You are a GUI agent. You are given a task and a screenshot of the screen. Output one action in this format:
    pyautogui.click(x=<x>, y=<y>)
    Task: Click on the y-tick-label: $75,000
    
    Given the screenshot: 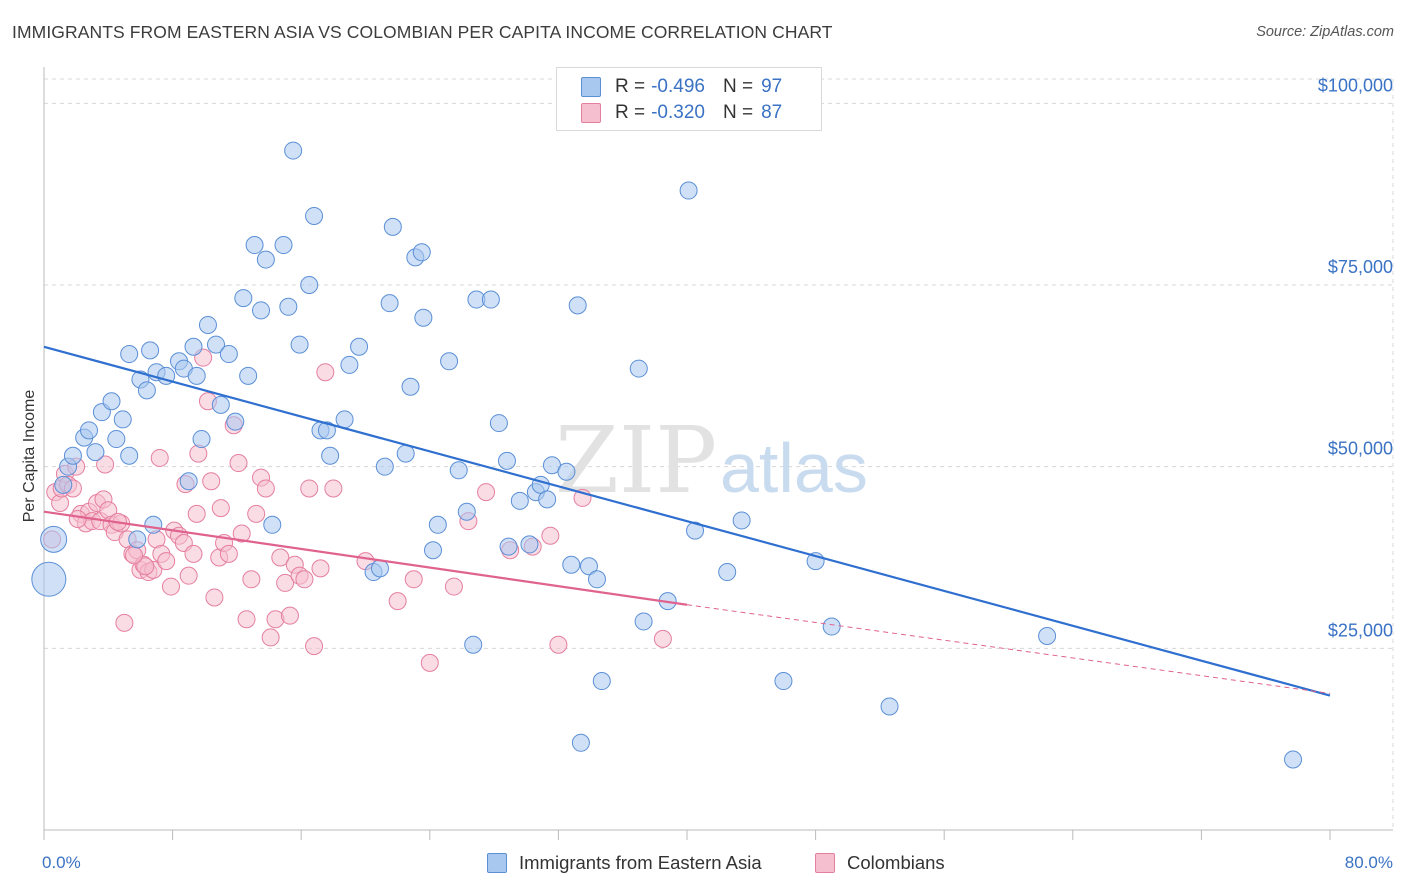 What is the action you would take?
    pyautogui.click(x=1360, y=267)
    